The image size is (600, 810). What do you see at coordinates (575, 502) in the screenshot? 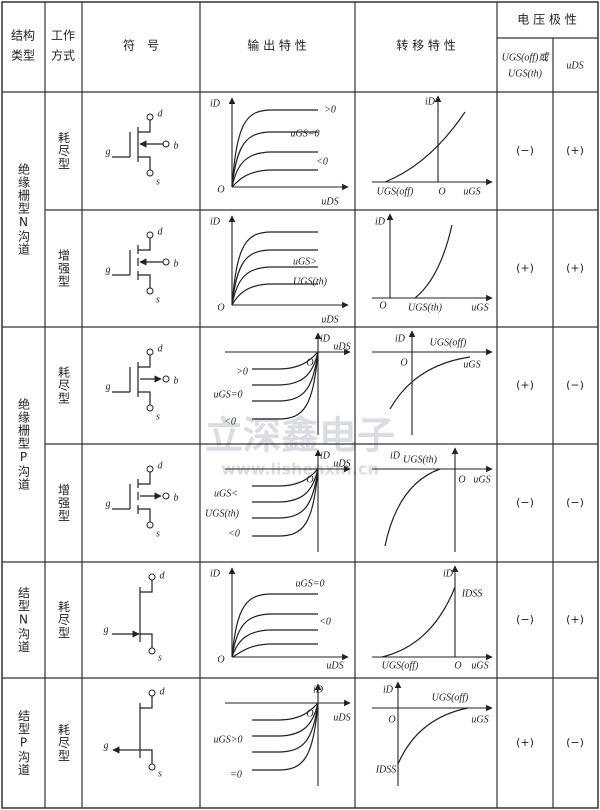
I see `polarity-ds: (−)` at bounding box center [575, 502].